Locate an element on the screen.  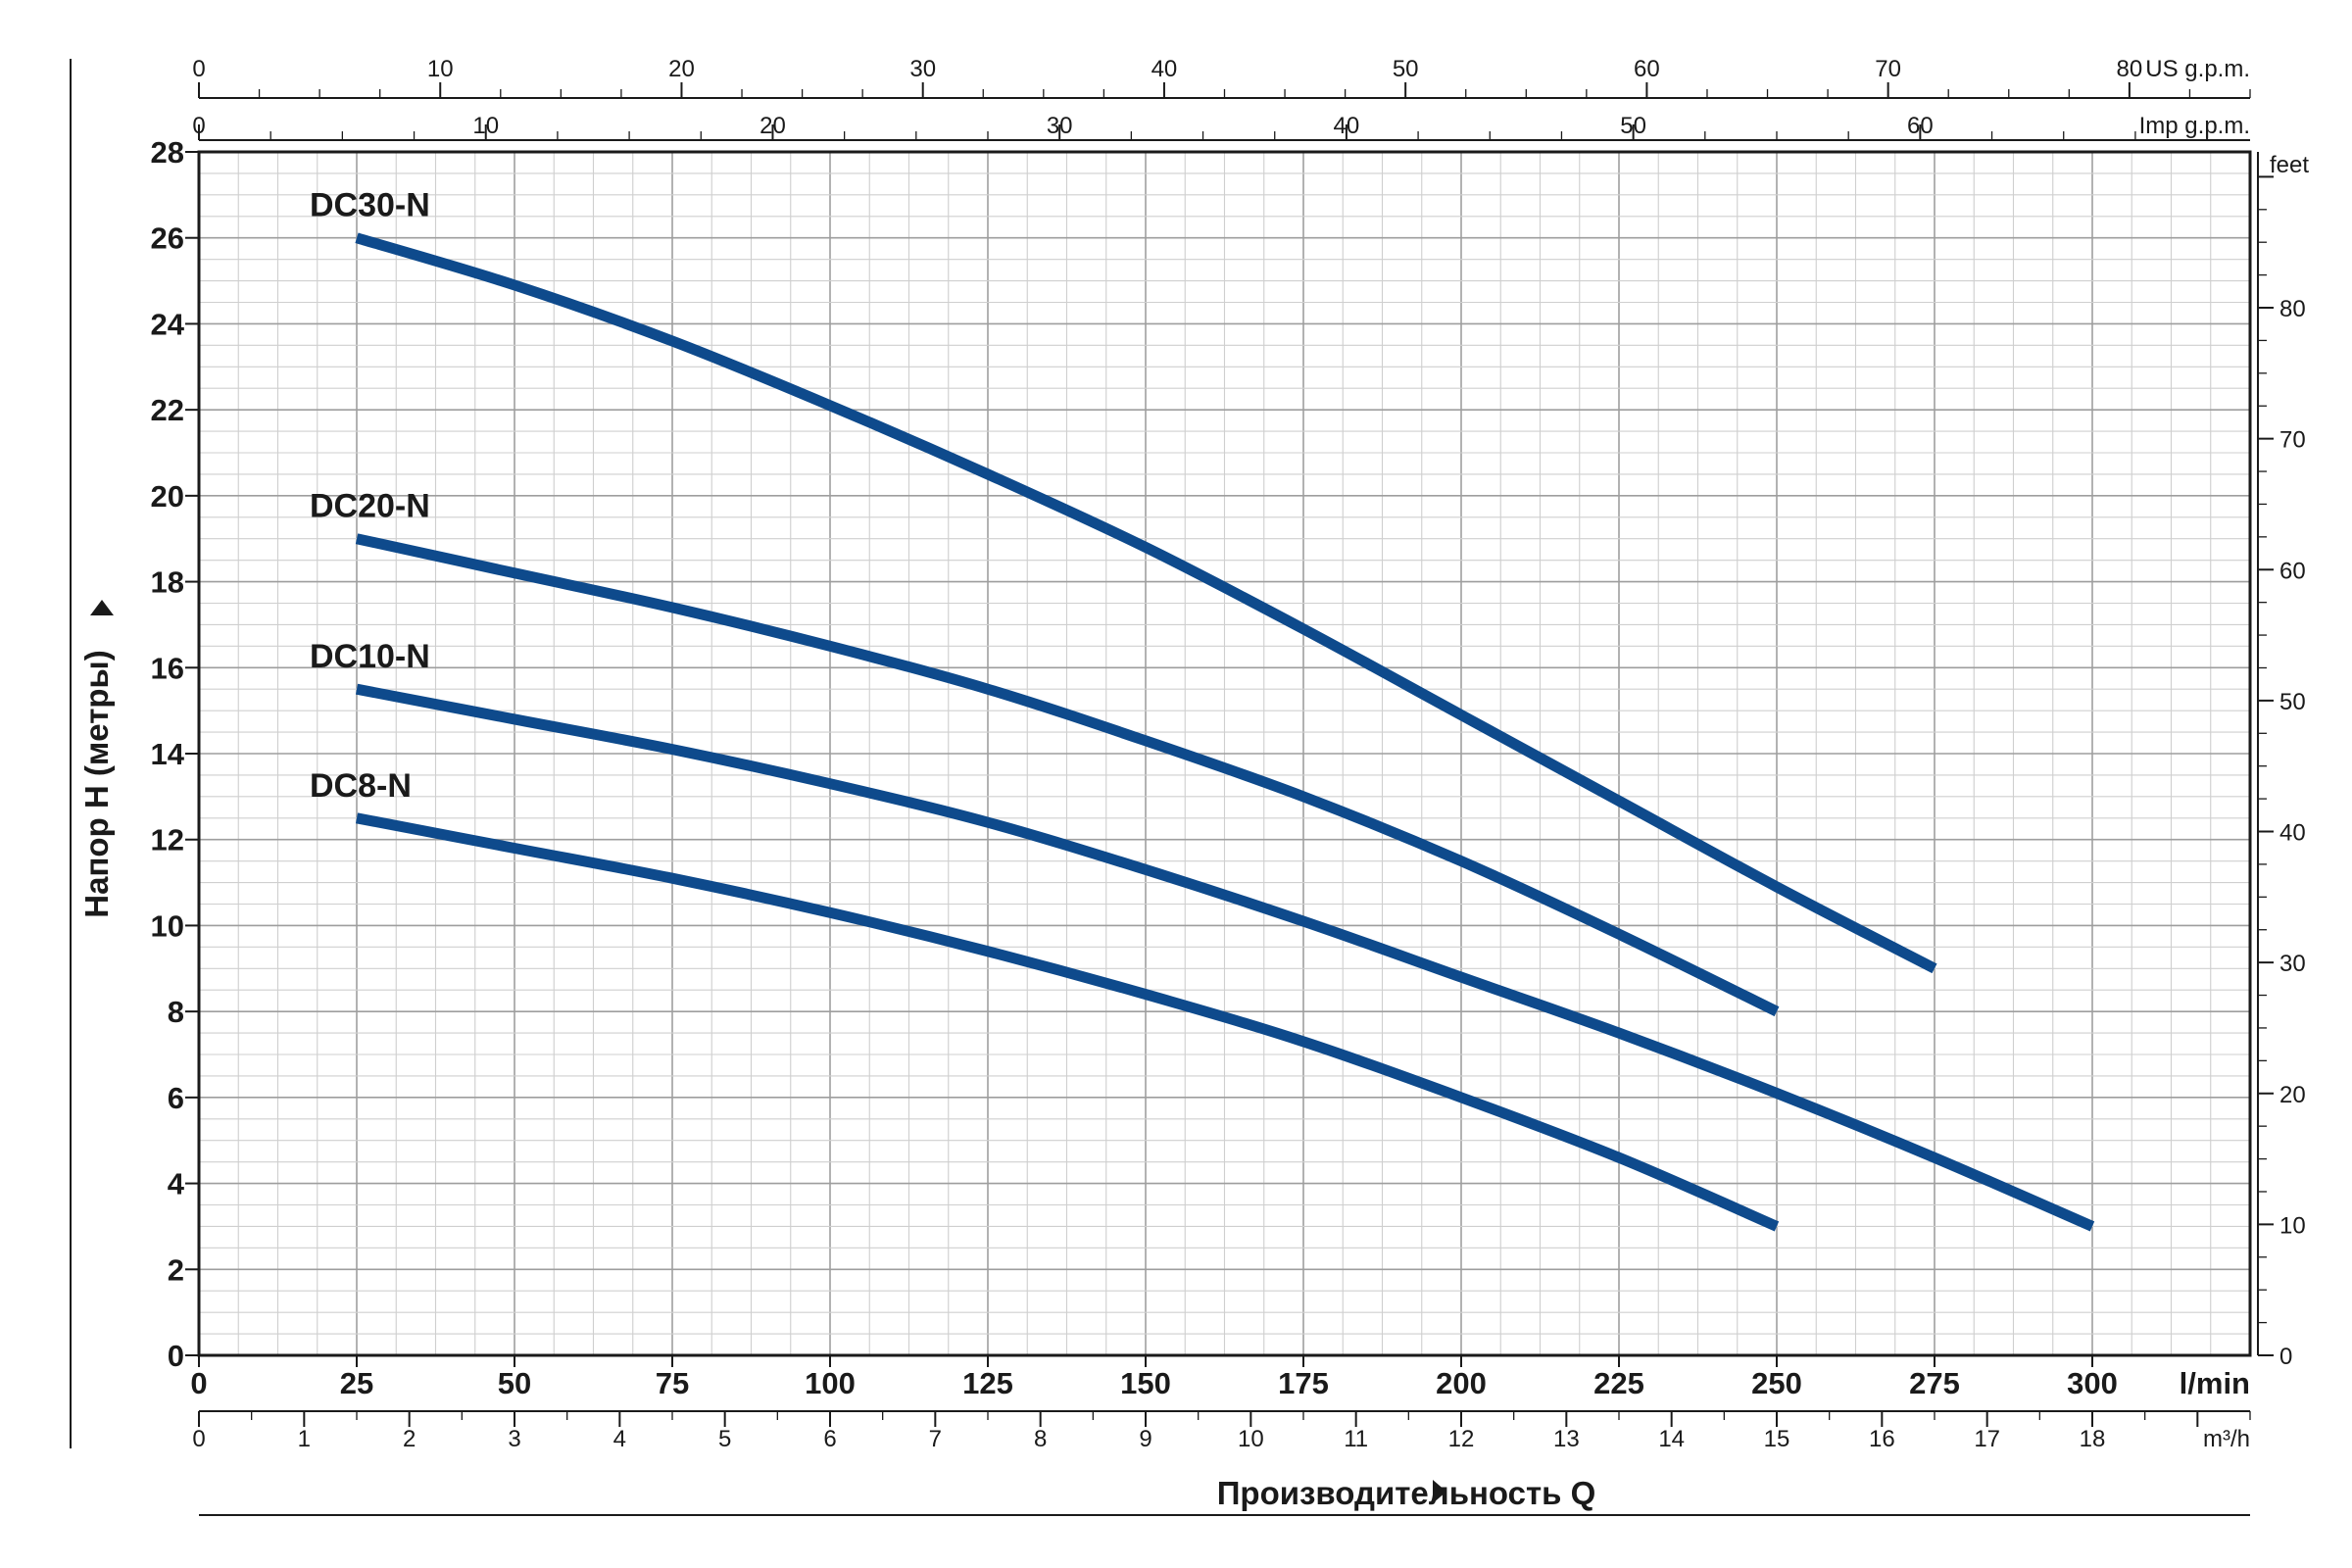
us-gpm-tick-label: 30 is located at coordinates (922, 69).